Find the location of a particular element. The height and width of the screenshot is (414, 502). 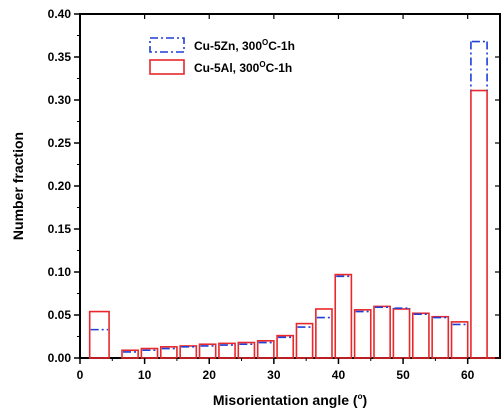

y-tick-label-5: 0.25 is located at coordinates (60, 143).